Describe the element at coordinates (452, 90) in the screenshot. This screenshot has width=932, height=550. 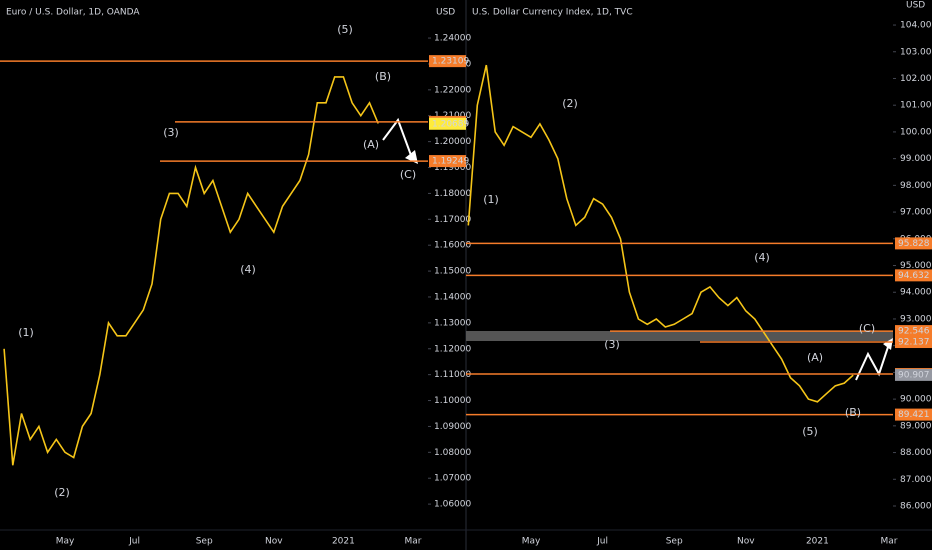
I see `y-tick-label: 1.22000` at that location.